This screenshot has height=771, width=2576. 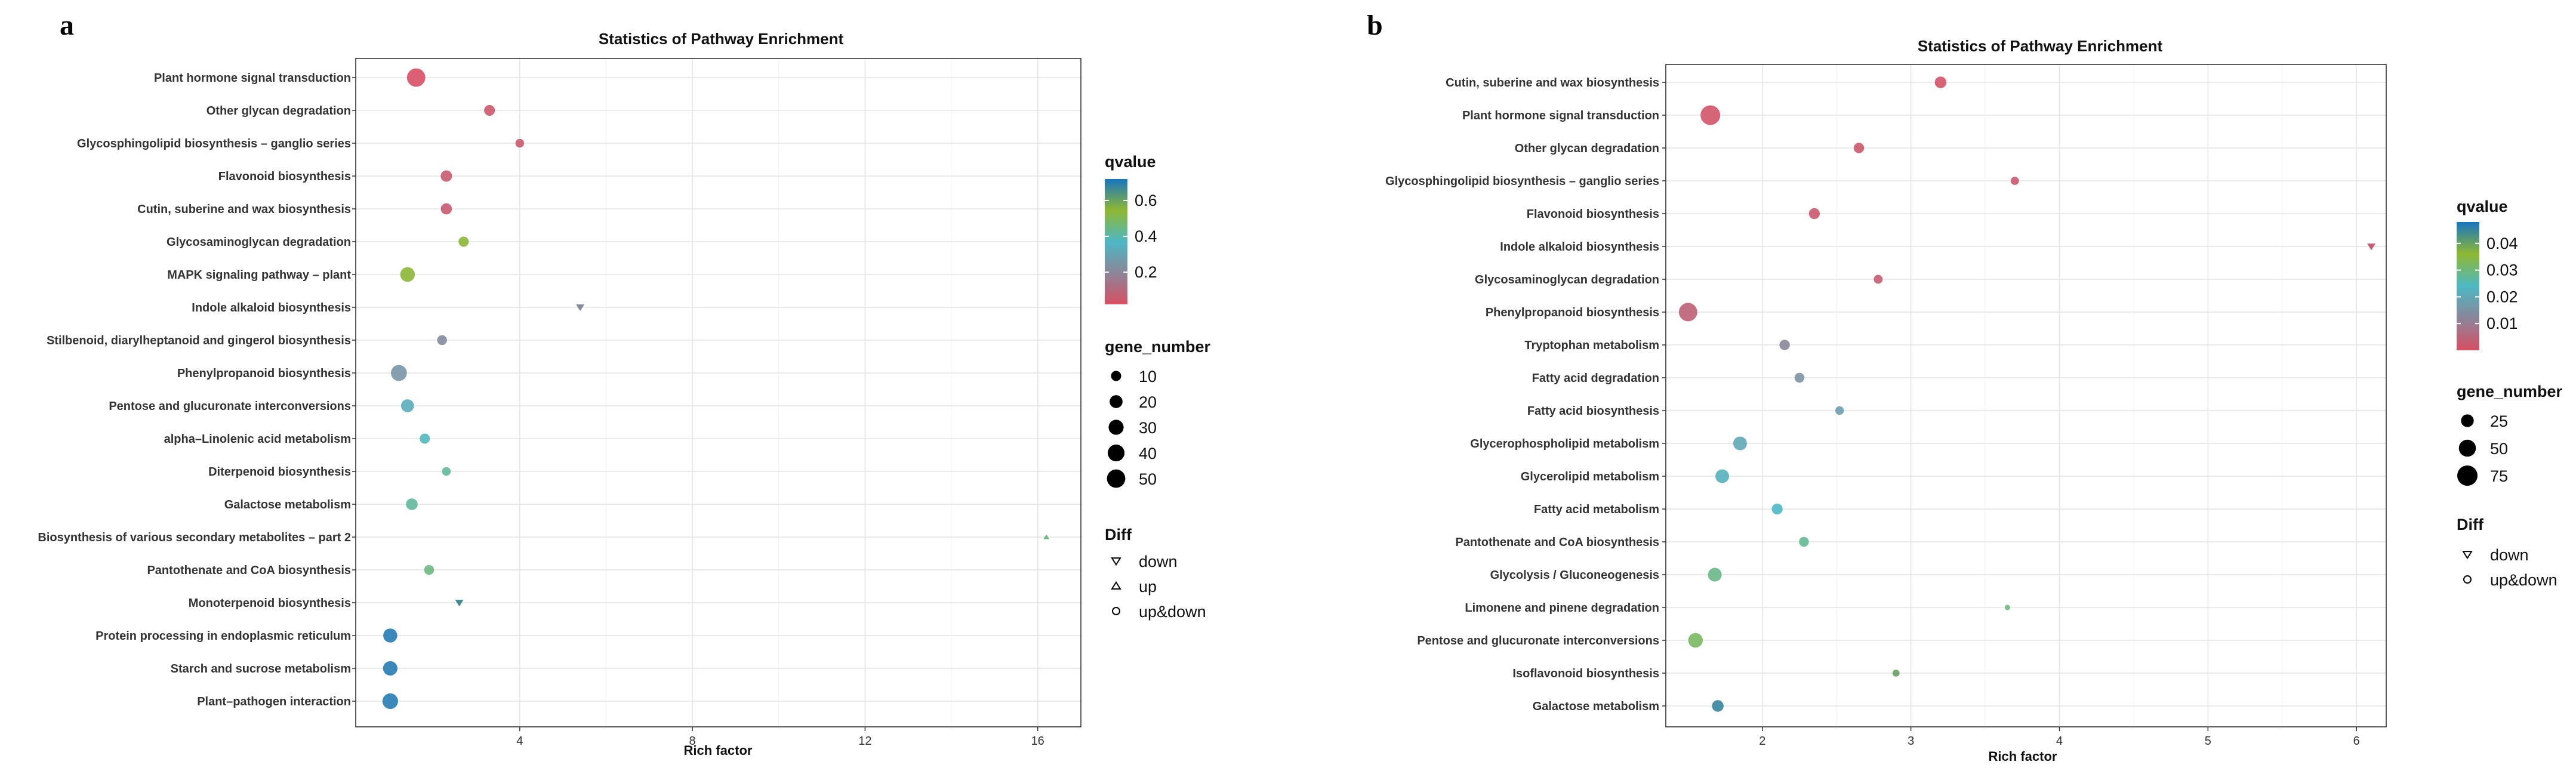 What do you see at coordinates (1037, 741) in the screenshot?
I see `x-tick-label: 16` at bounding box center [1037, 741].